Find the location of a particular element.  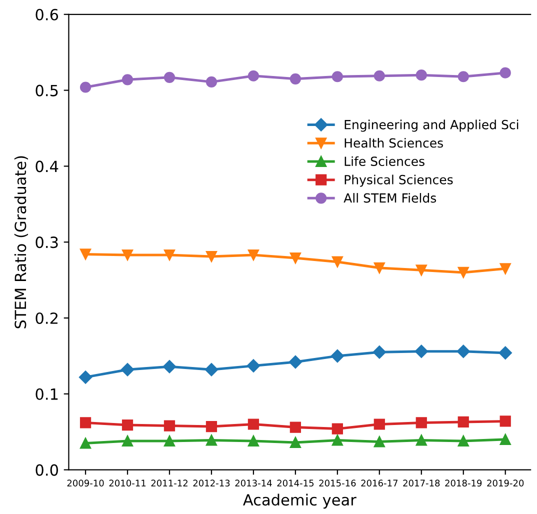

x-tick-label: 2017-18 is located at coordinates (421, 483).